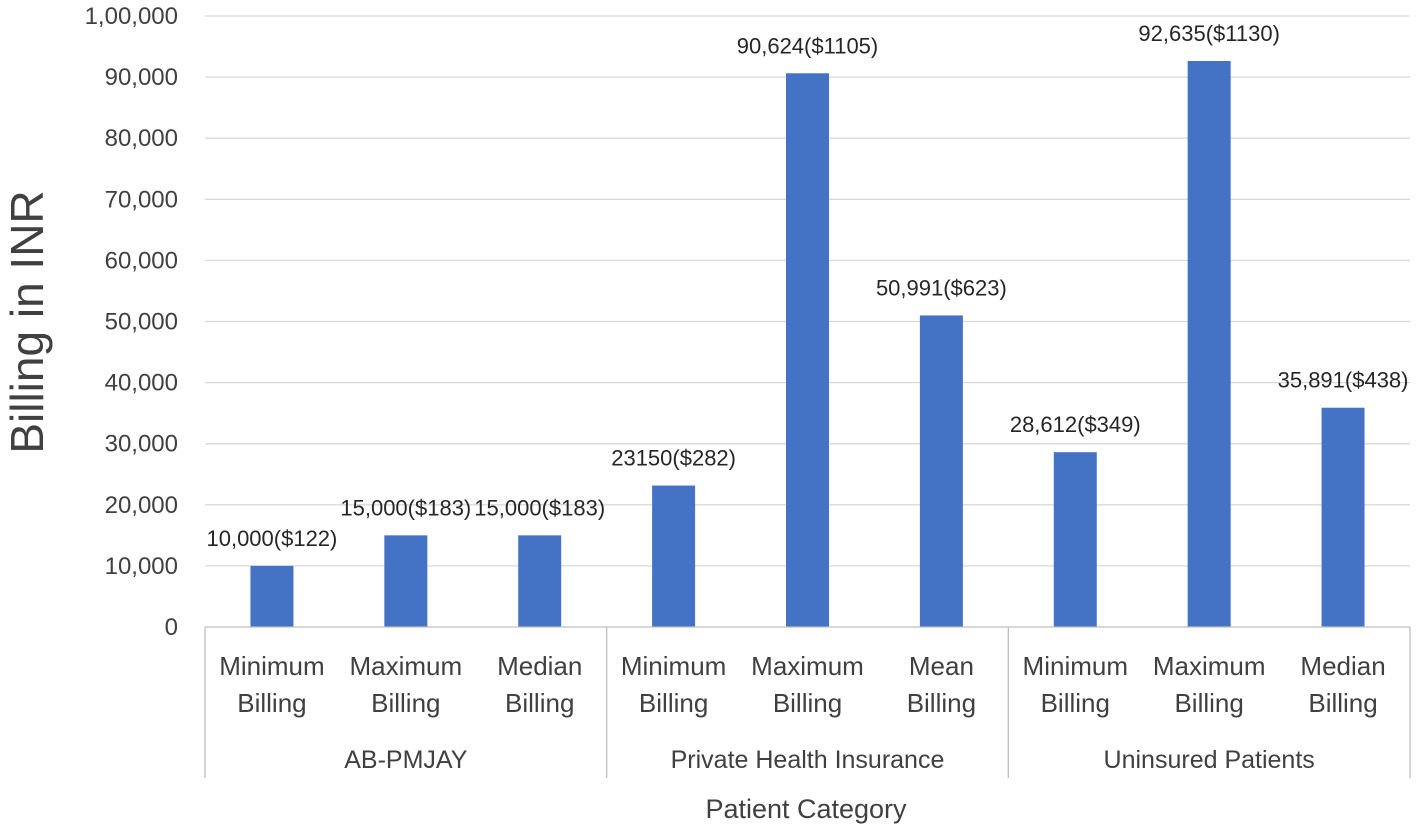 The image size is (1417, 825). I want to click on group-label: Private Health Insurance, so click(808, 760).